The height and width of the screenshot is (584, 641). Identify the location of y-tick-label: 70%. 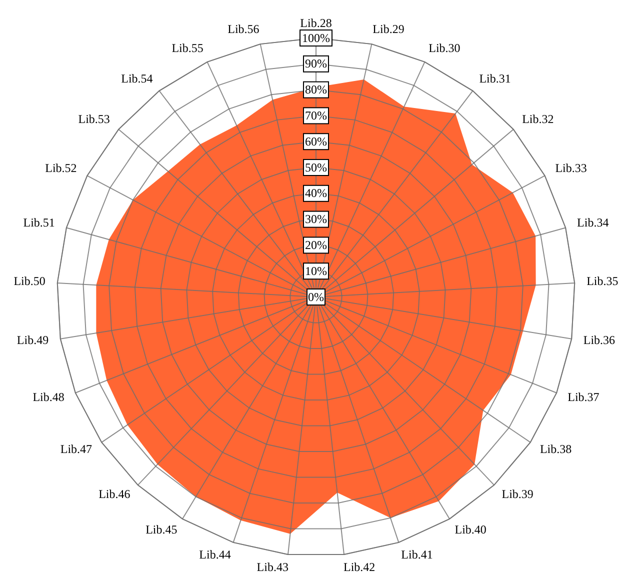
(316, 115).